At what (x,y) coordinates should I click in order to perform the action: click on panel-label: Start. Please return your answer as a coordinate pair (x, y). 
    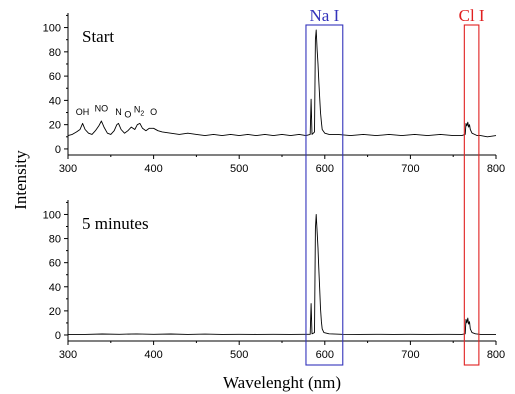
    Looking at the image, I should click on (98, 36).